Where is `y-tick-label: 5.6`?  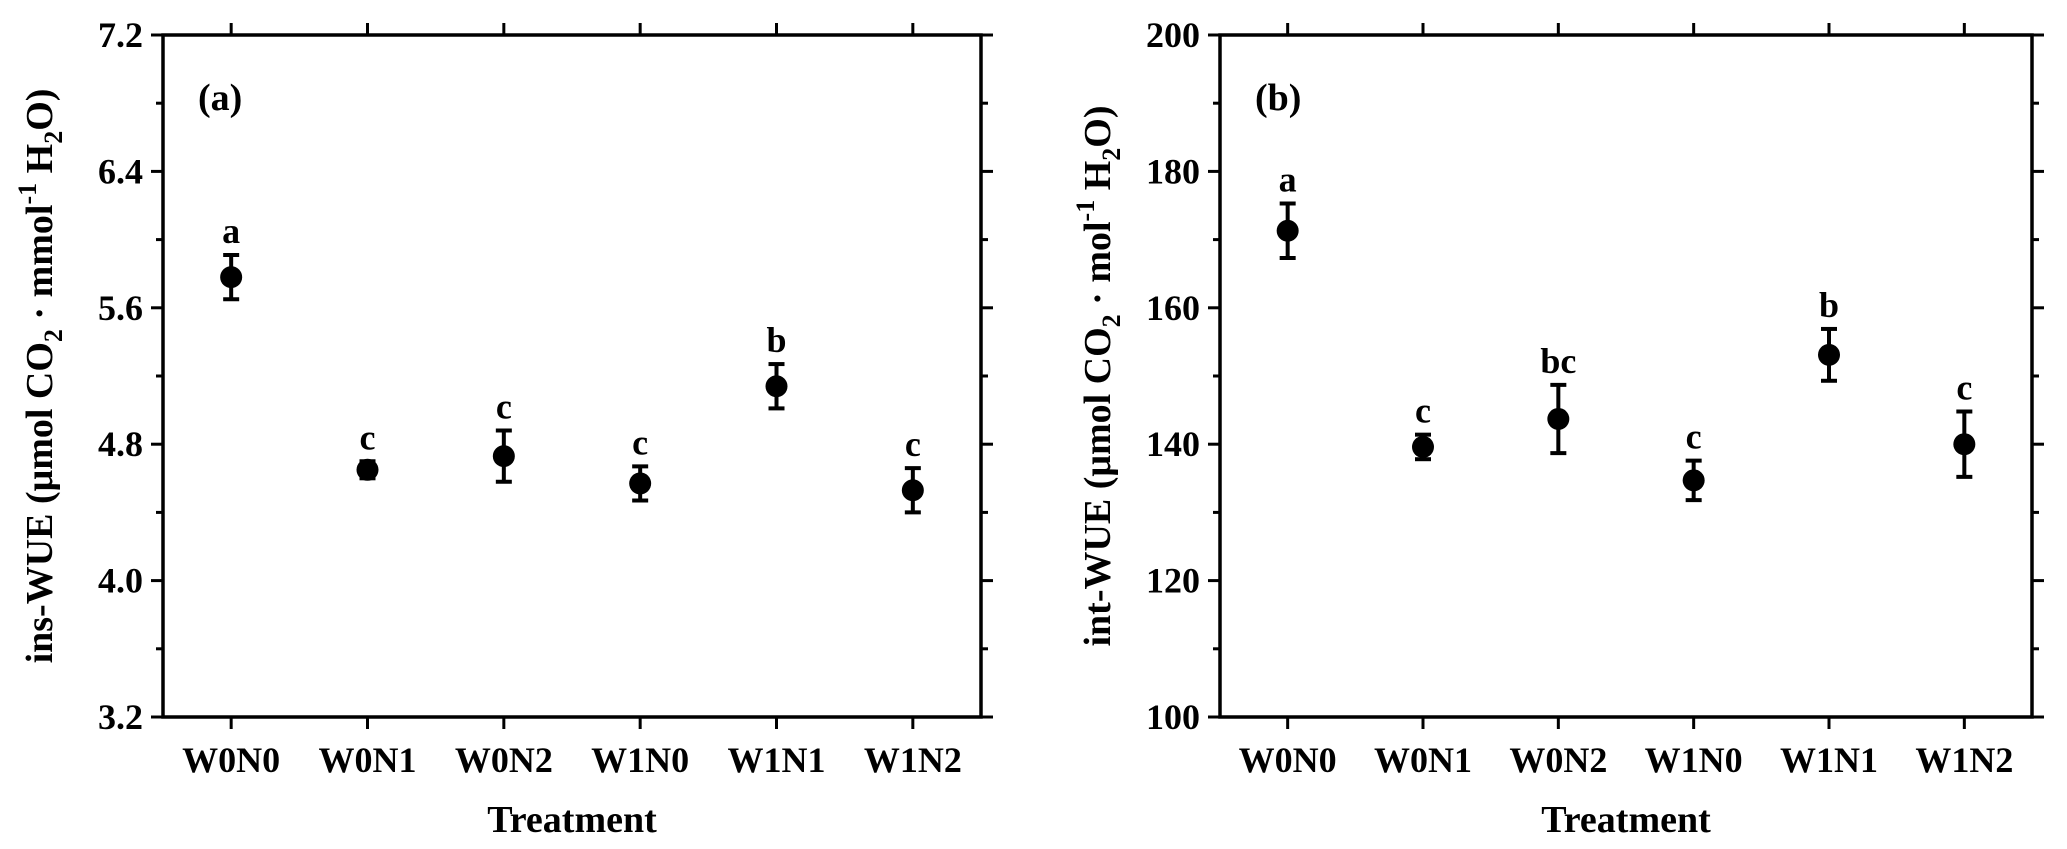 y-tick-label: 5.6 is located at coordinates (120, 308).